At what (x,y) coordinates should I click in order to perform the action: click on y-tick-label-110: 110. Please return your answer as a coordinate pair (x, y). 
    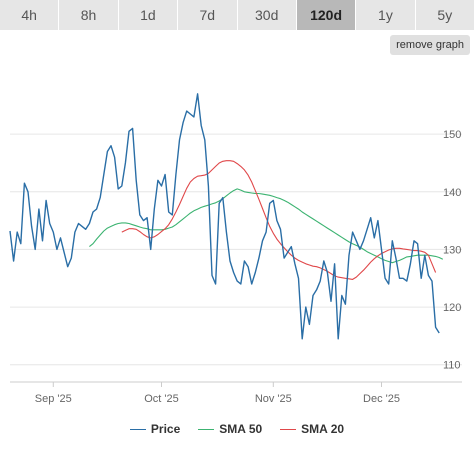
    Looking at the image, I should click on (452, 366).